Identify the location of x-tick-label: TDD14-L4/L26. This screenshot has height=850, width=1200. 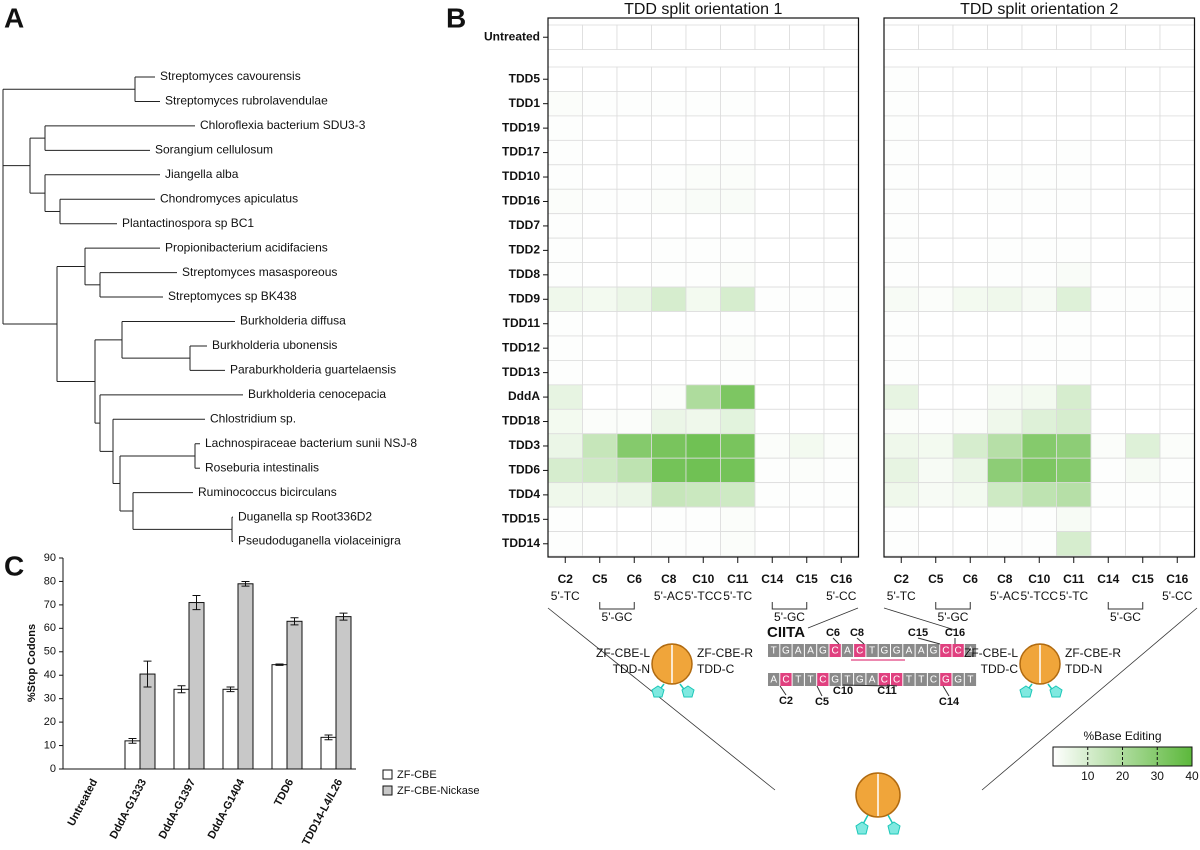
(322, 812).